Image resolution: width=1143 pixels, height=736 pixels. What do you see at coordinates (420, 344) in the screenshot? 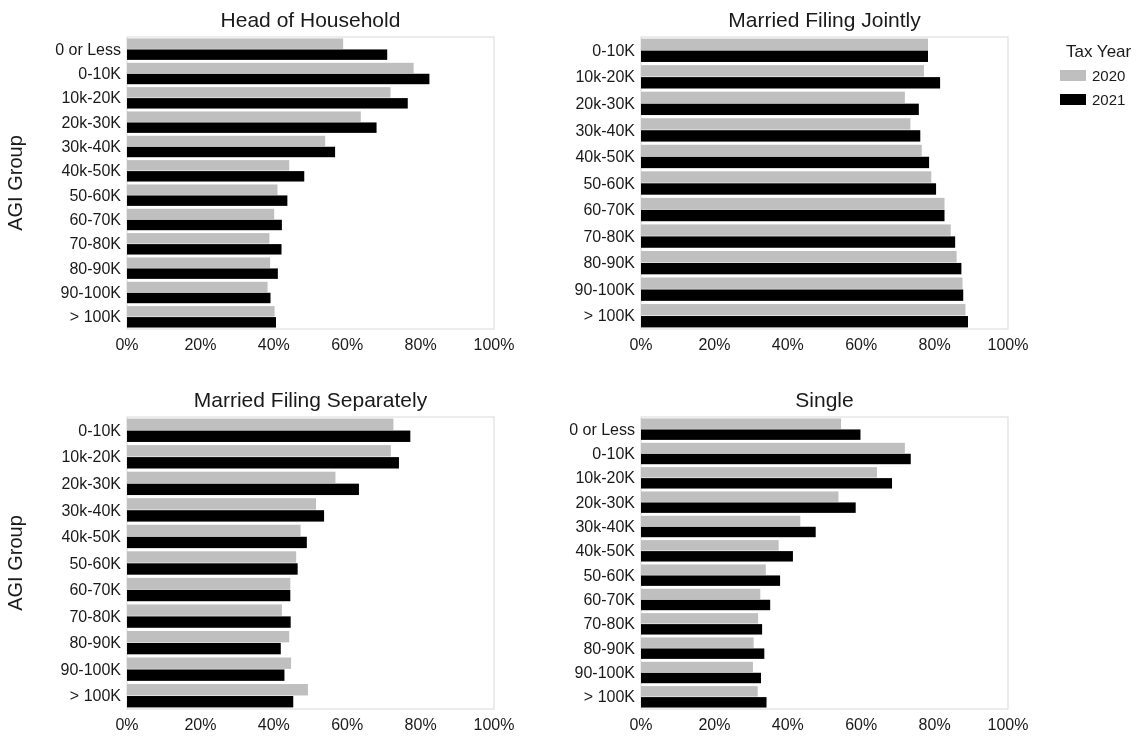
I see `x-tick-label: 80%` at bounding box center [420, 344].